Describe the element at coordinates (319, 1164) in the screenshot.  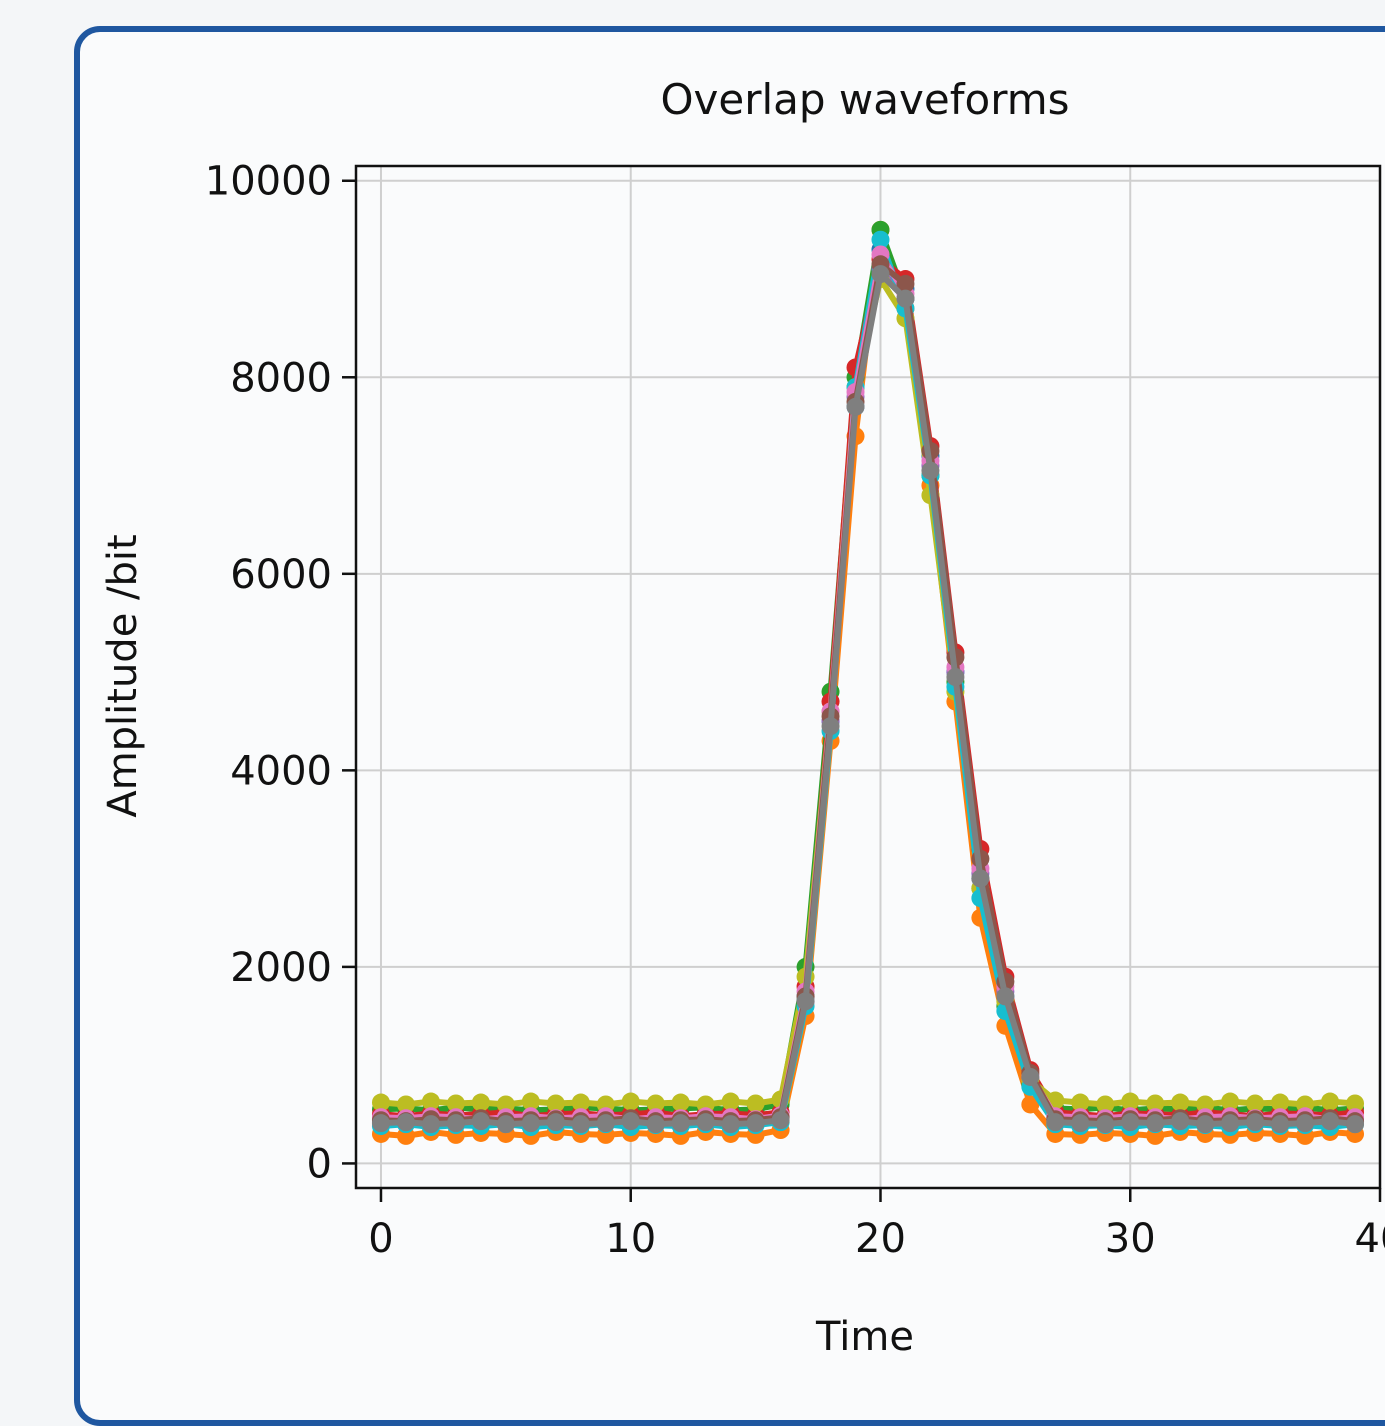
I see `y-tick-label: 0` at that location.